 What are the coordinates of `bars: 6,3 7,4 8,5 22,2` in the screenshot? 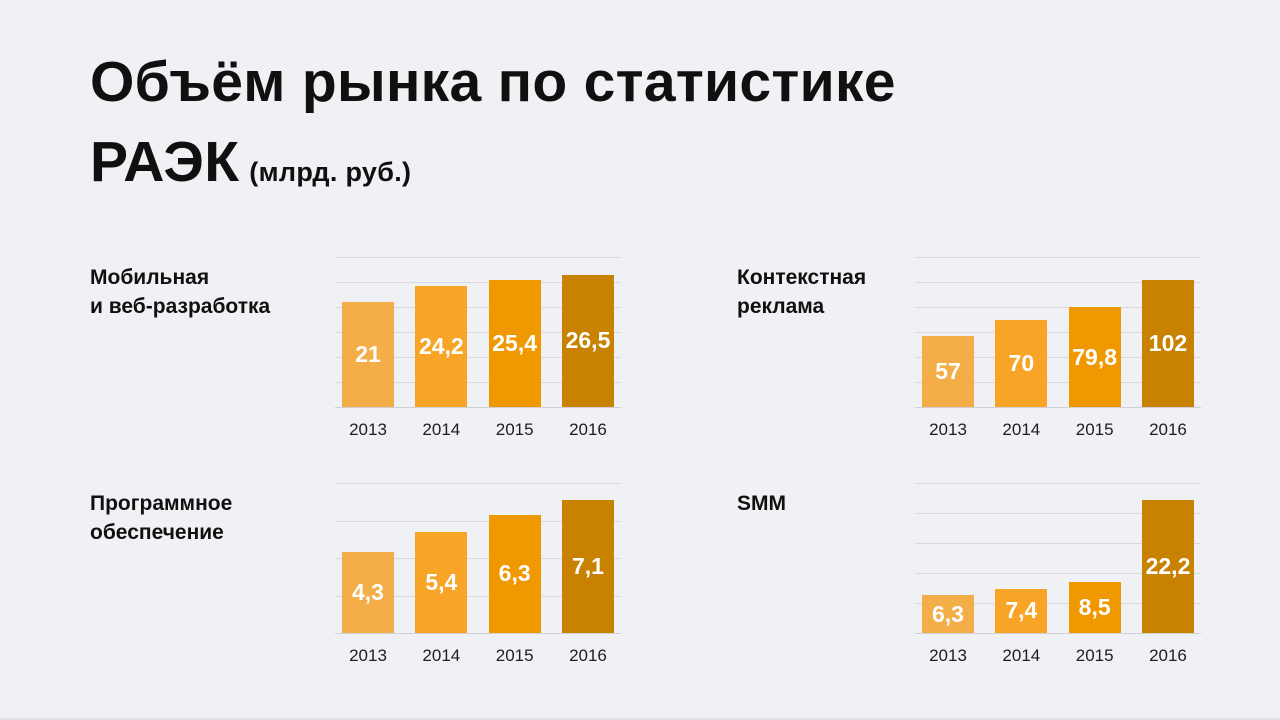 It's located at (1058, 558).